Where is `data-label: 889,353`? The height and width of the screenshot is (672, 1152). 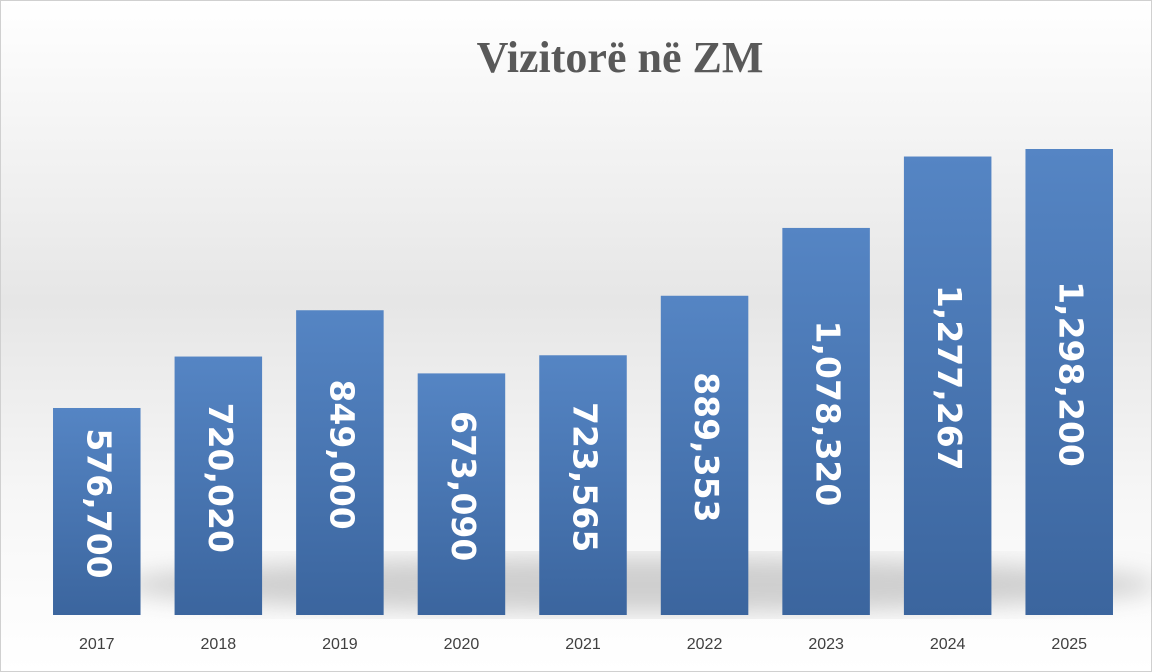 data-label: 889,353 is located at coordinates (706, 447).